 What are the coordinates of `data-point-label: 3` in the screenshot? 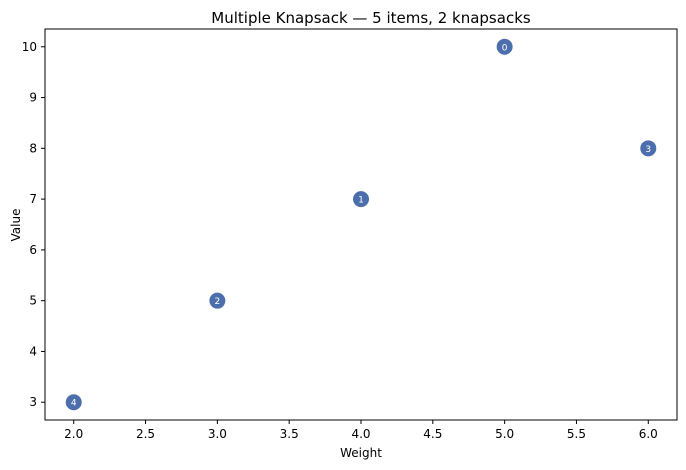 It's located at (648, 150).